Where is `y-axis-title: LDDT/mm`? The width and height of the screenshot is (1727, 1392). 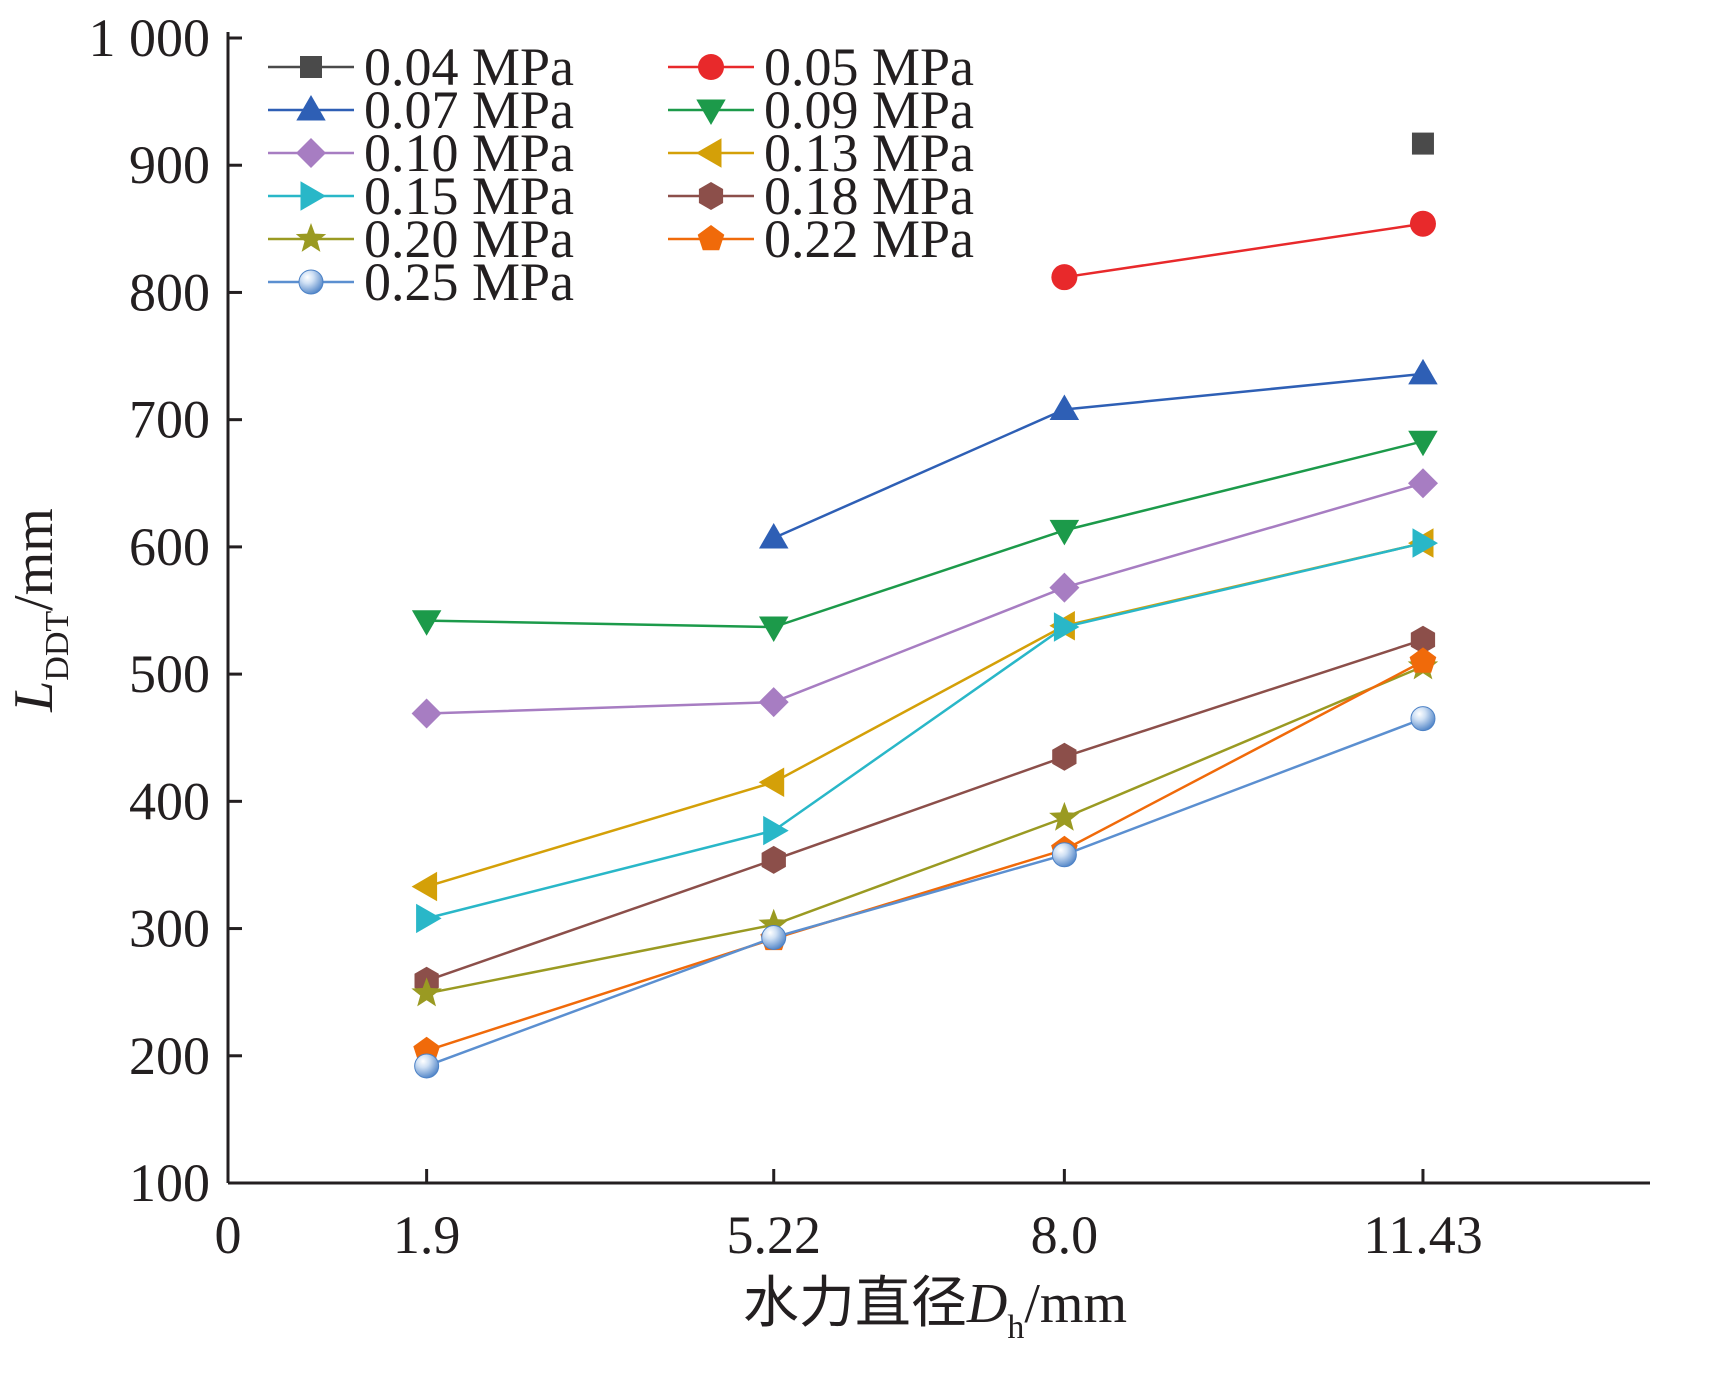 y-axis-title: LDDT/mm is located at coordinates (39, 610).